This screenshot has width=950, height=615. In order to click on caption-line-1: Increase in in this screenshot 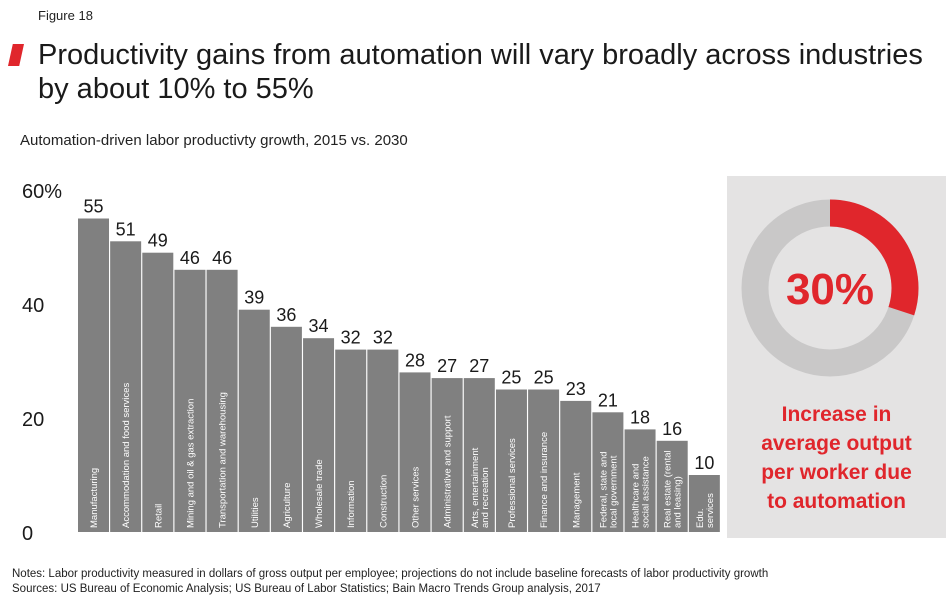, I will do `click(836, 414)`.